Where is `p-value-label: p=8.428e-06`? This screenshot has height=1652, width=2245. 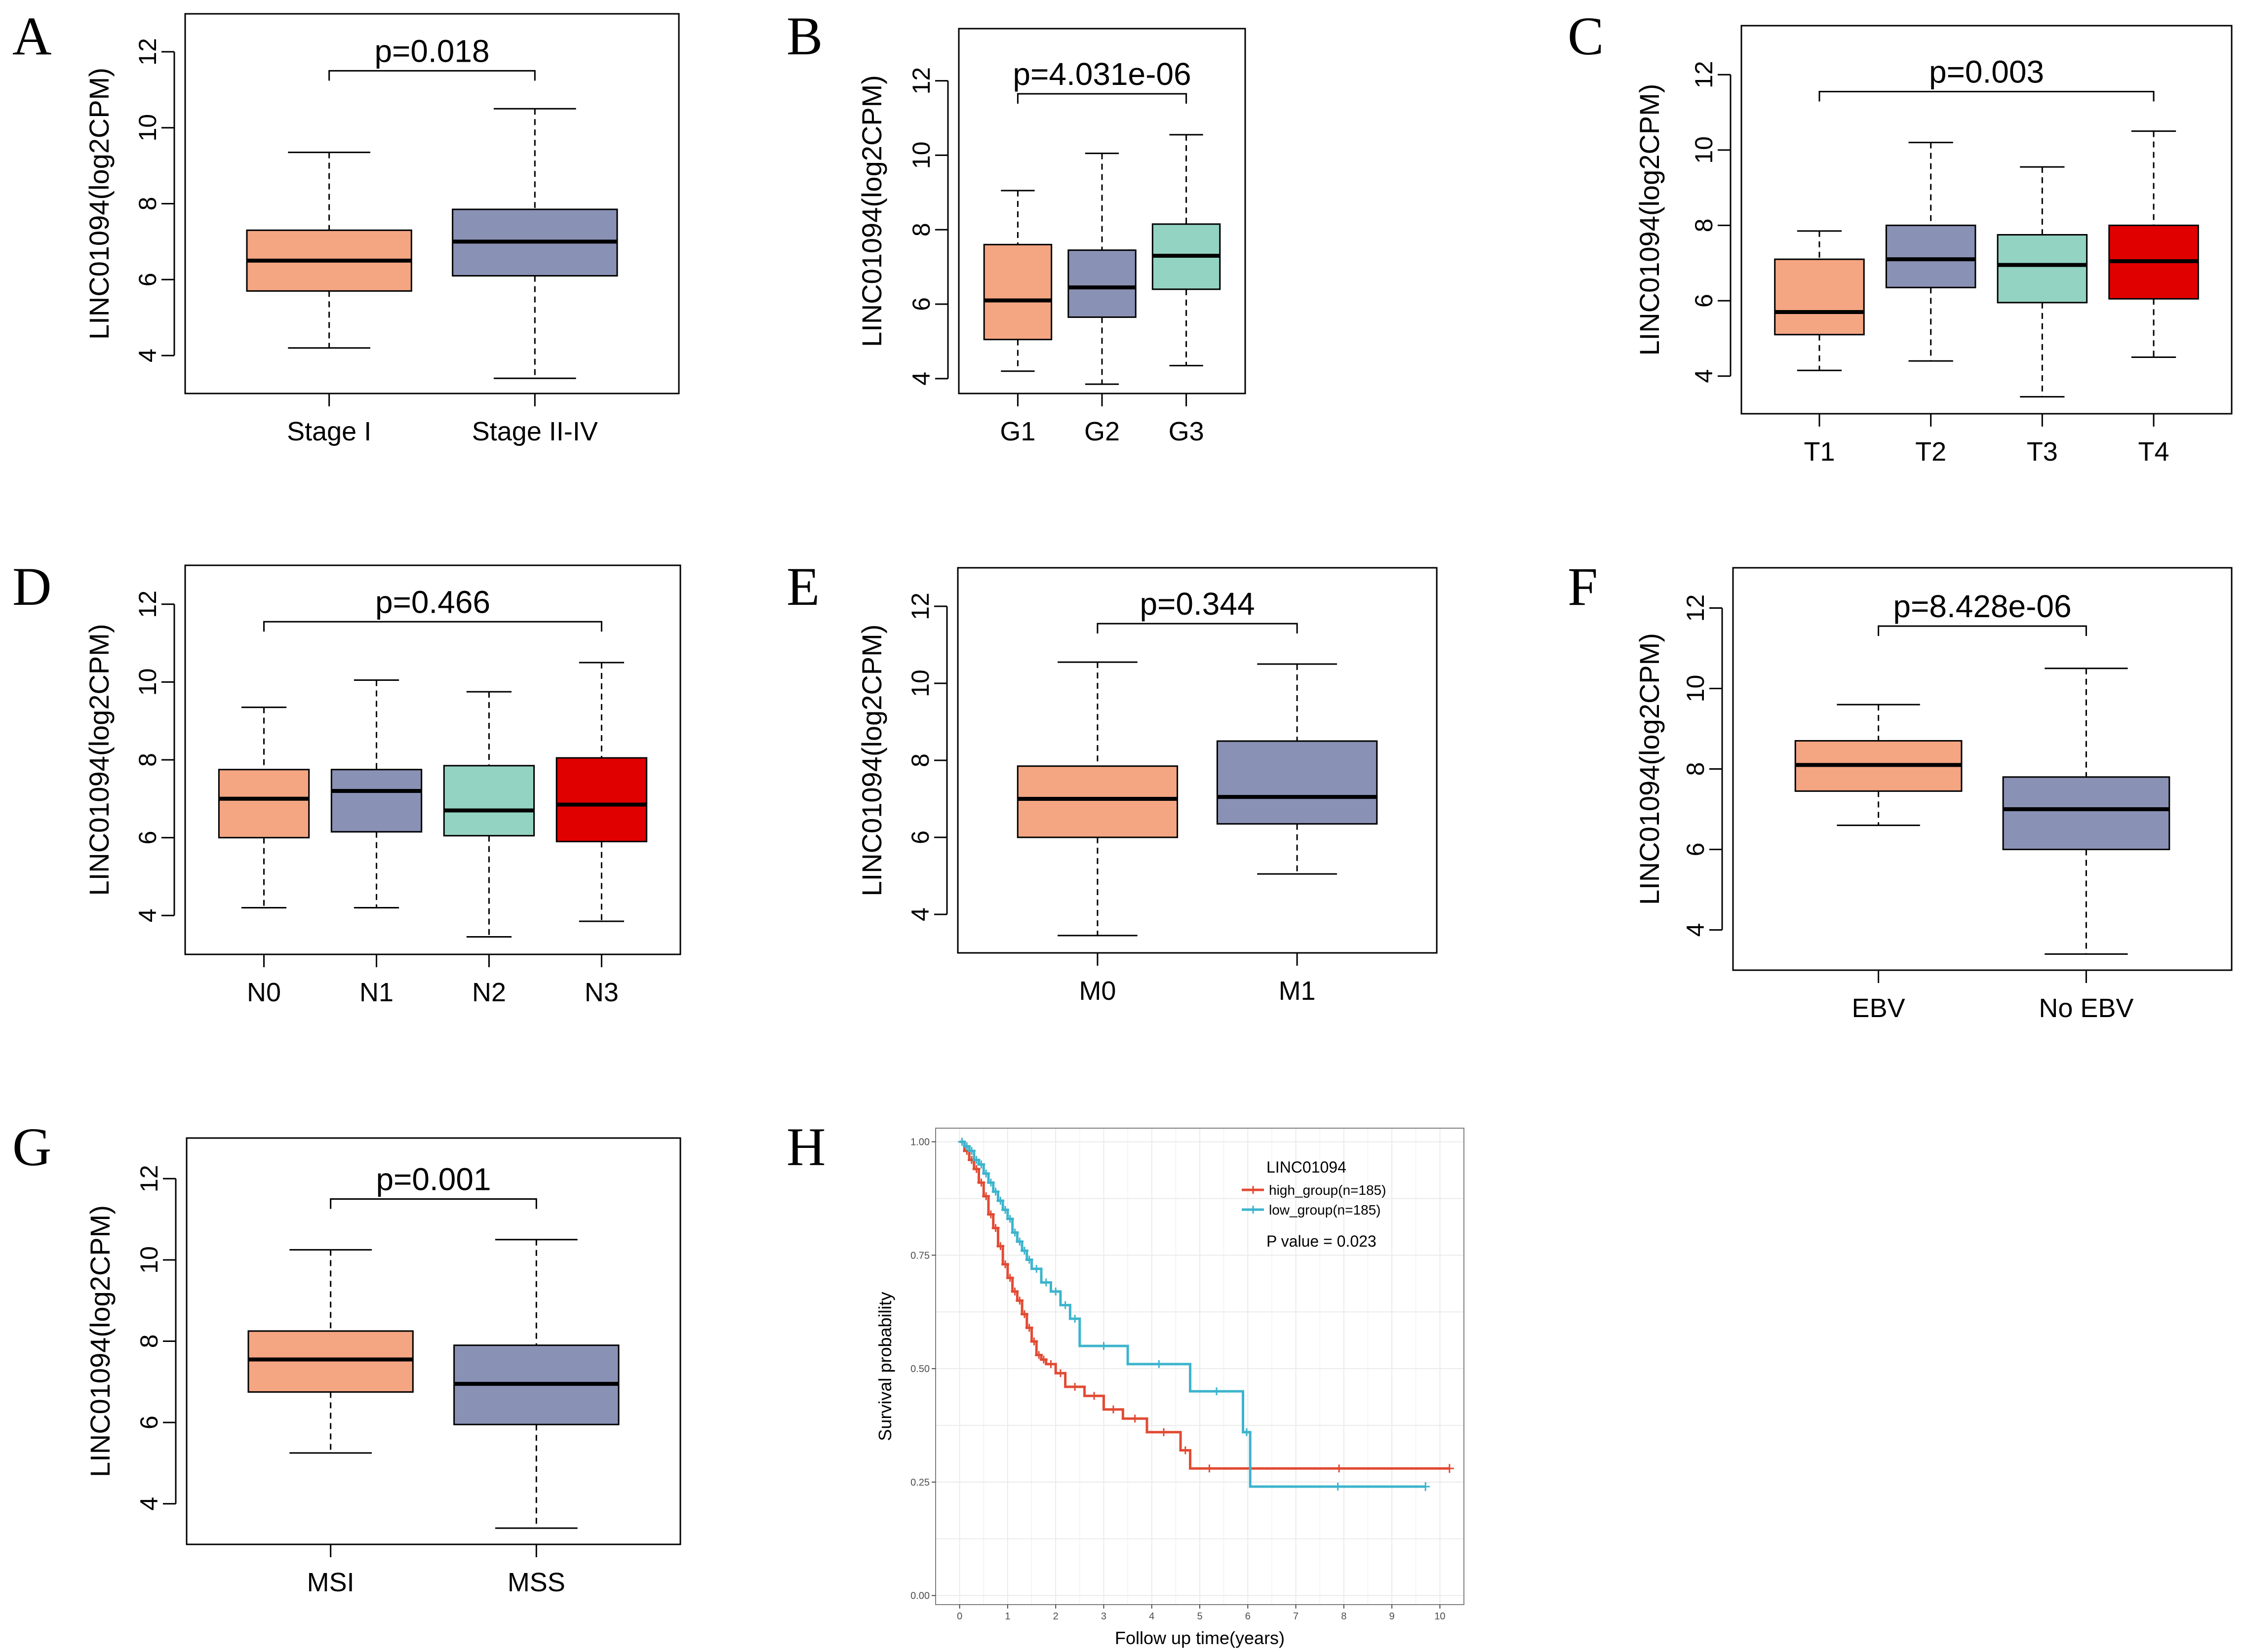 p-value-label: p=8.428e-06 is located at coordinates (1982, 606).